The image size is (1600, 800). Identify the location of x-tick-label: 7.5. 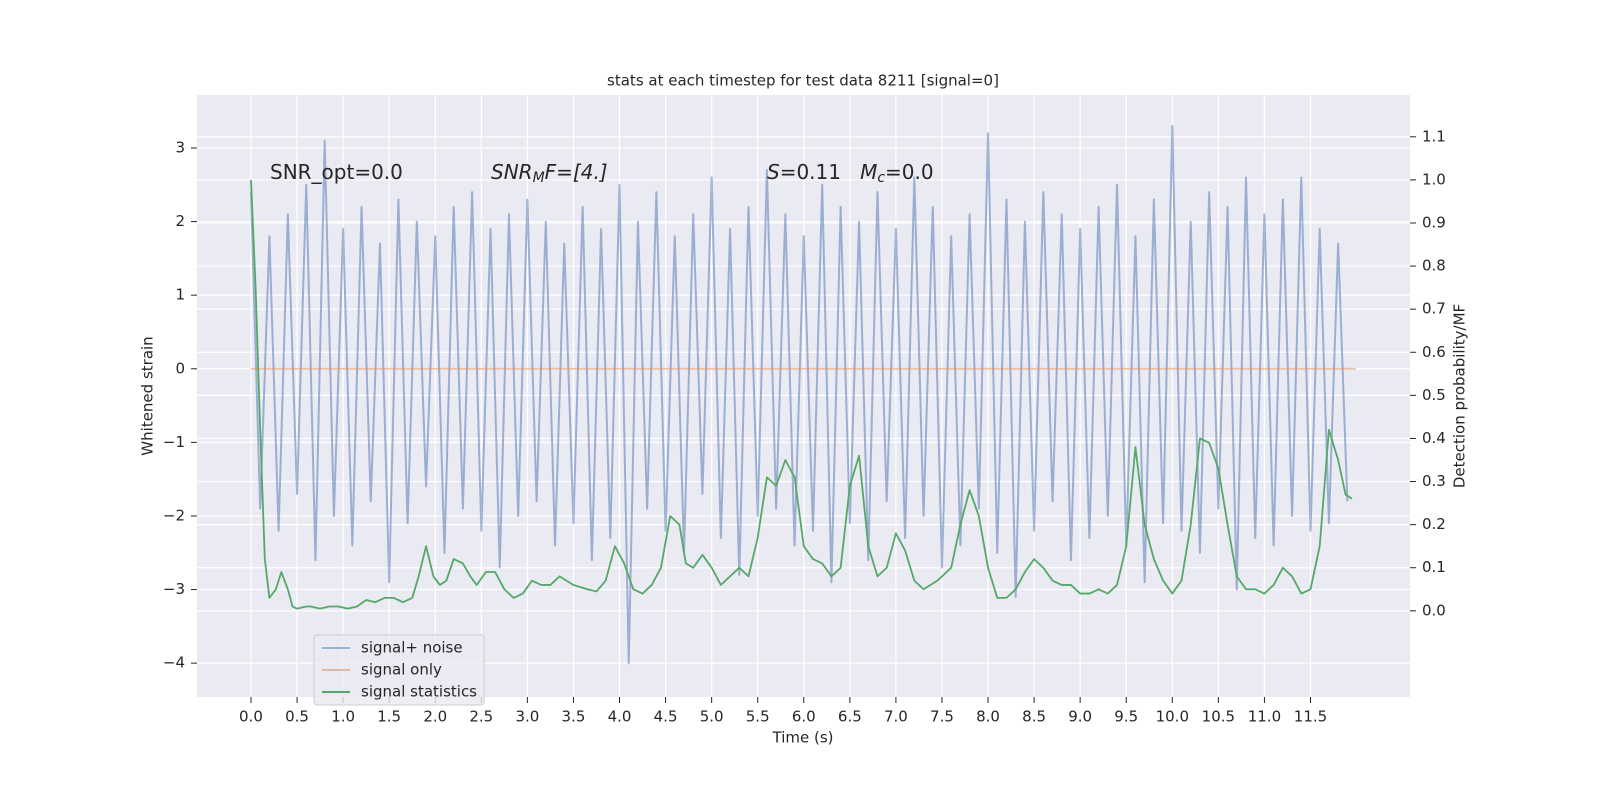
(942, 717).